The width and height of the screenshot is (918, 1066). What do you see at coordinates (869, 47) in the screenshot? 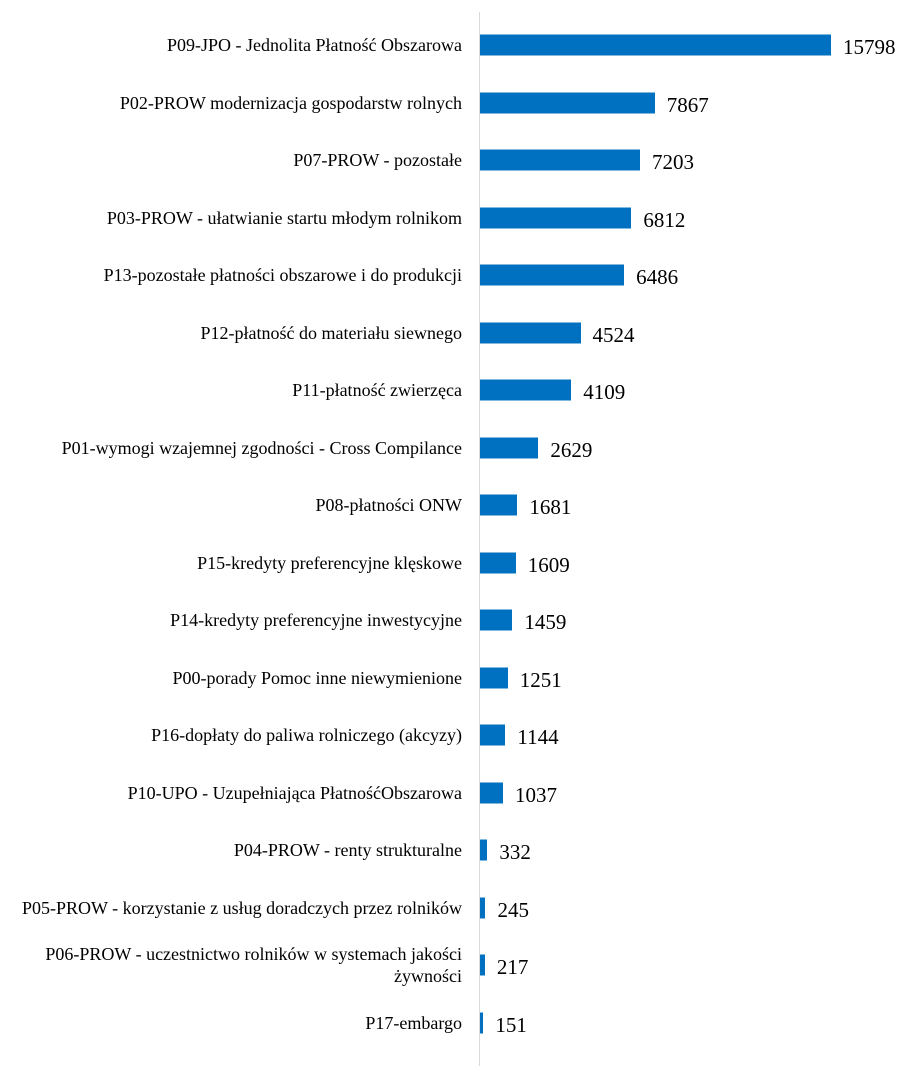
I see `data-label: 15798` at bounding box center [869, 47].